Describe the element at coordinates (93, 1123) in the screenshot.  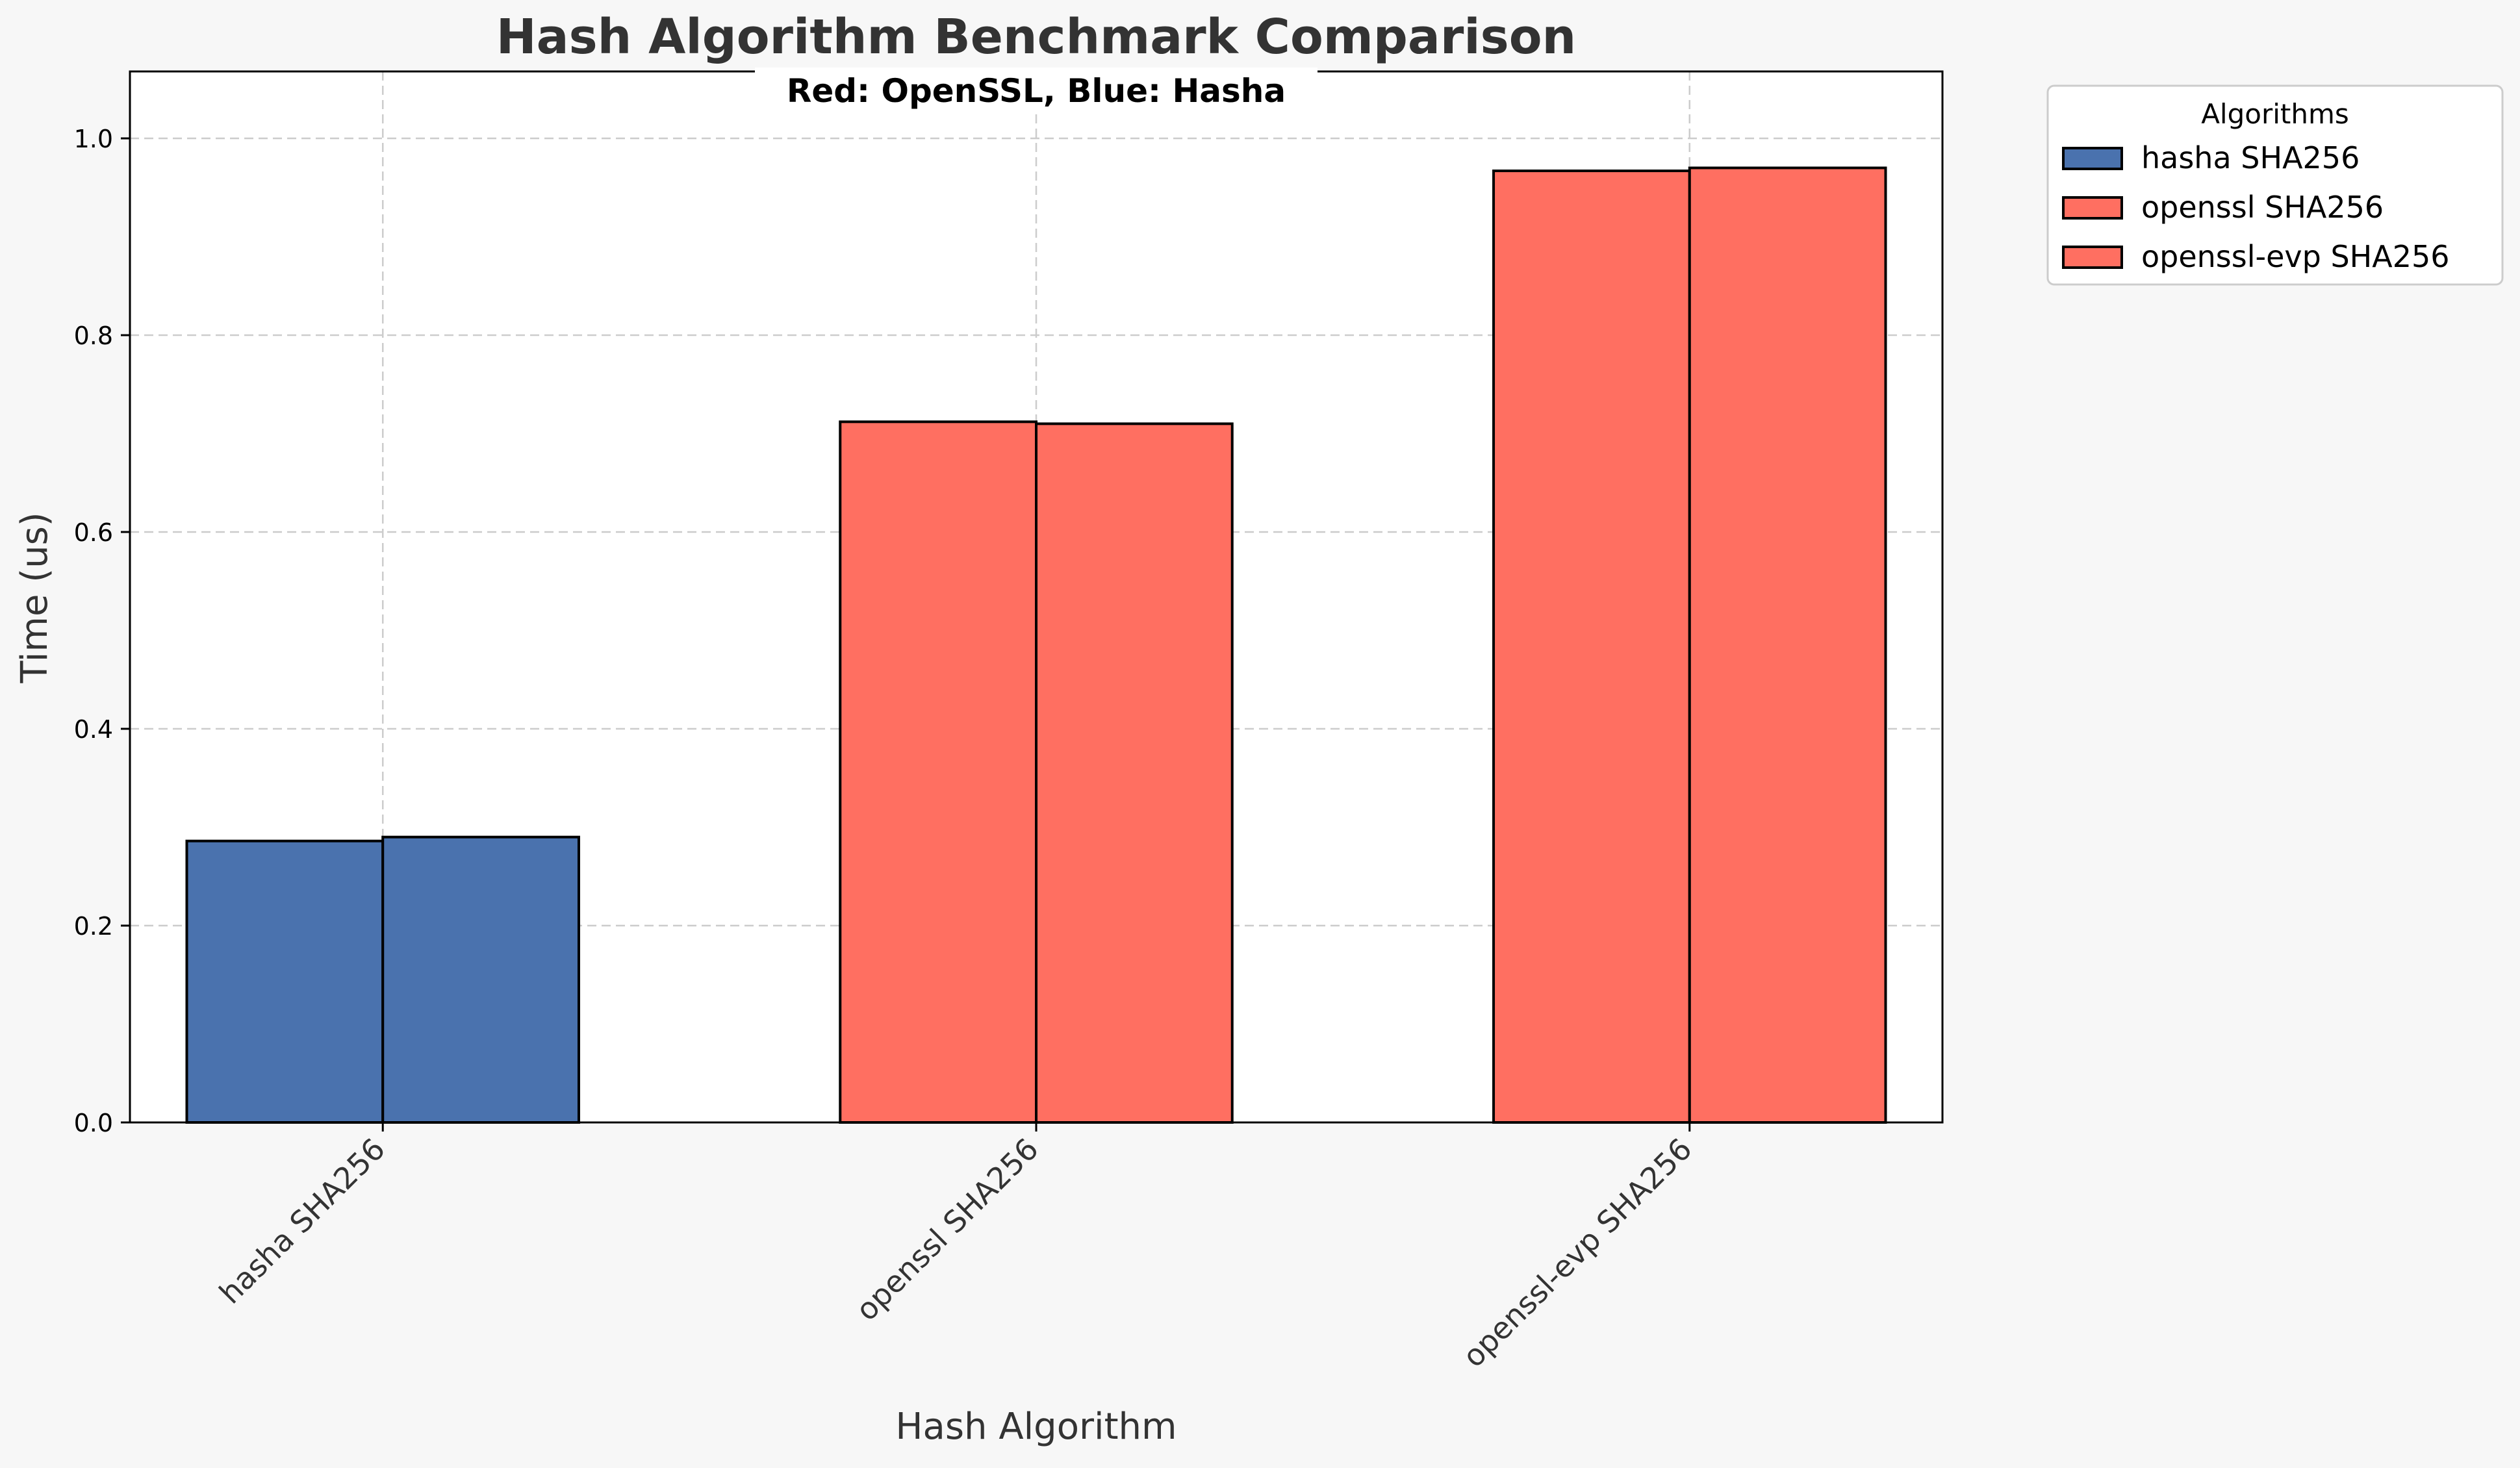
I see `y-tick-label: 0.0` at that location.